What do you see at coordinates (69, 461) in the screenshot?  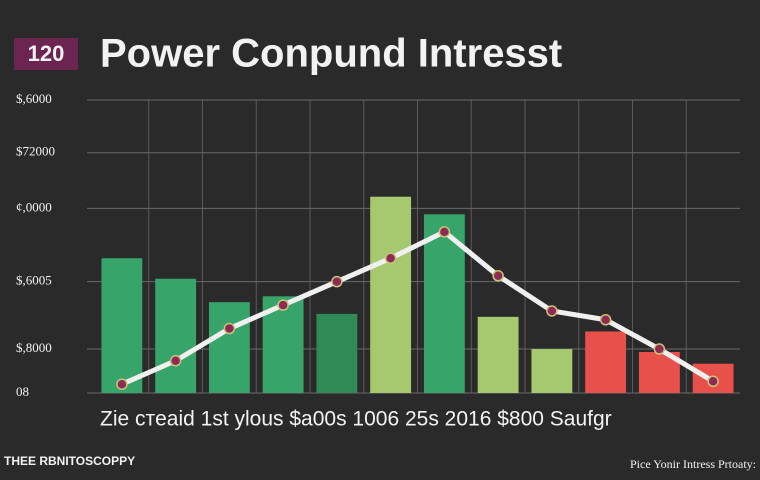 I see `footer-left: THEE RBNITOSCOPPY` at bounding box center [69, 461].